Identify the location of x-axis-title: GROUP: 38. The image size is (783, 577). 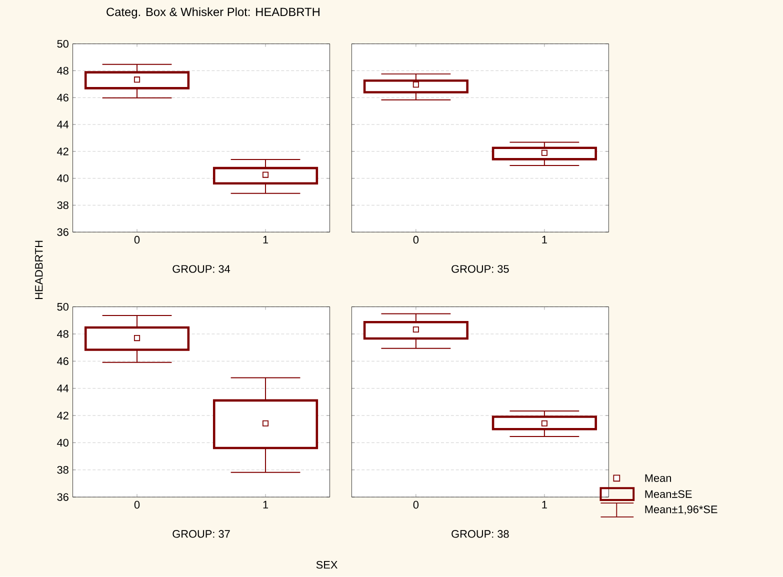
(480, 534).